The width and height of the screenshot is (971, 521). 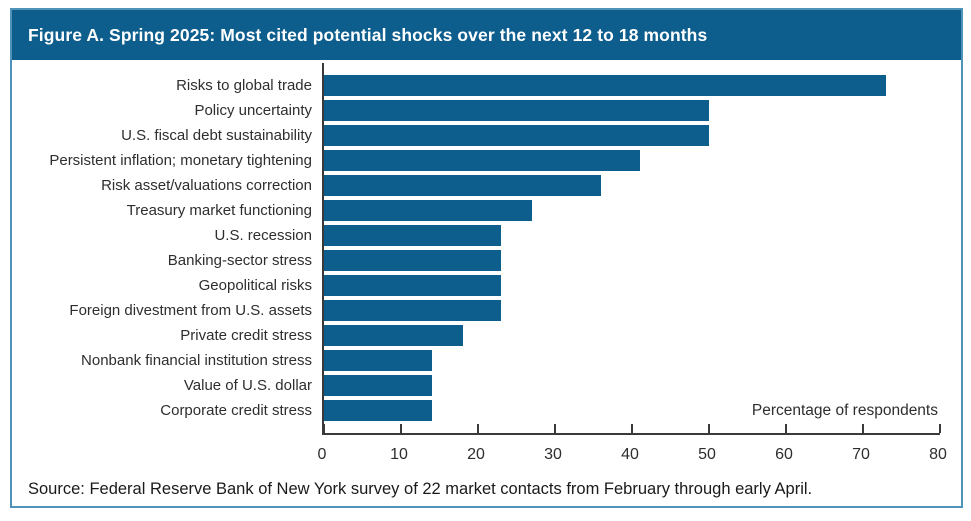 I want to click on x-axis-title: Percentage of respondents, so click(x=844, y=410).